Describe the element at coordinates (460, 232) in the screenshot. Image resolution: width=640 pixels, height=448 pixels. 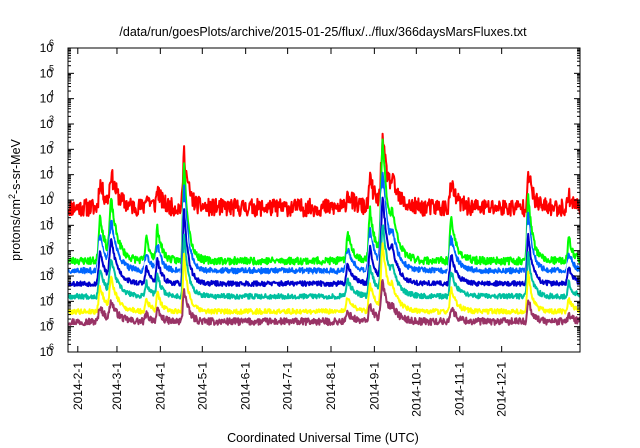
I see `x-tick: 2014-11-1` at that location.